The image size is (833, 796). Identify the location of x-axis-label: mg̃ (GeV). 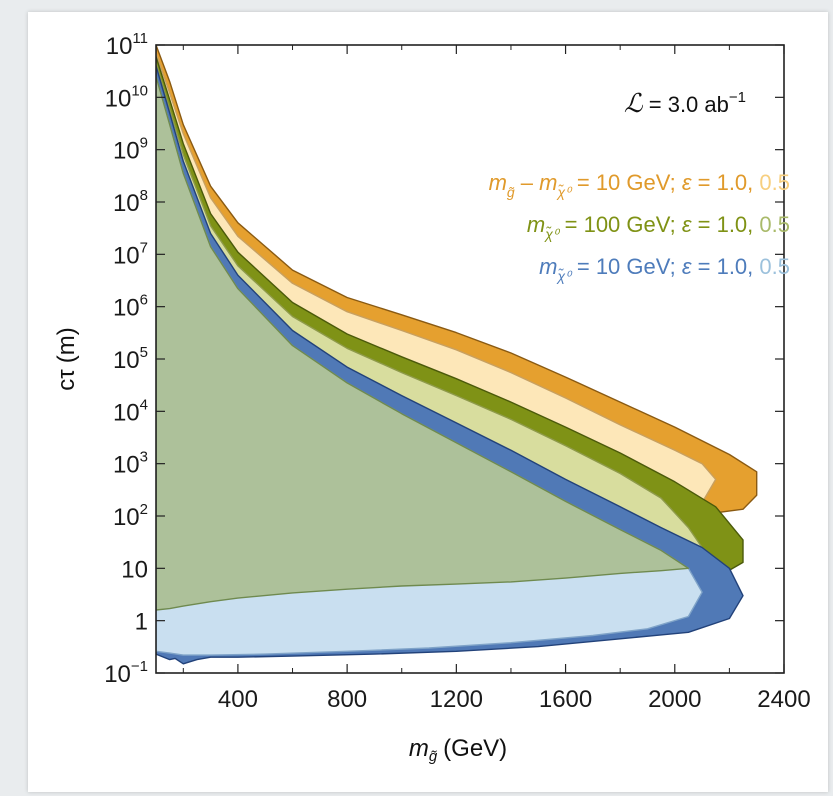
(458, 750).